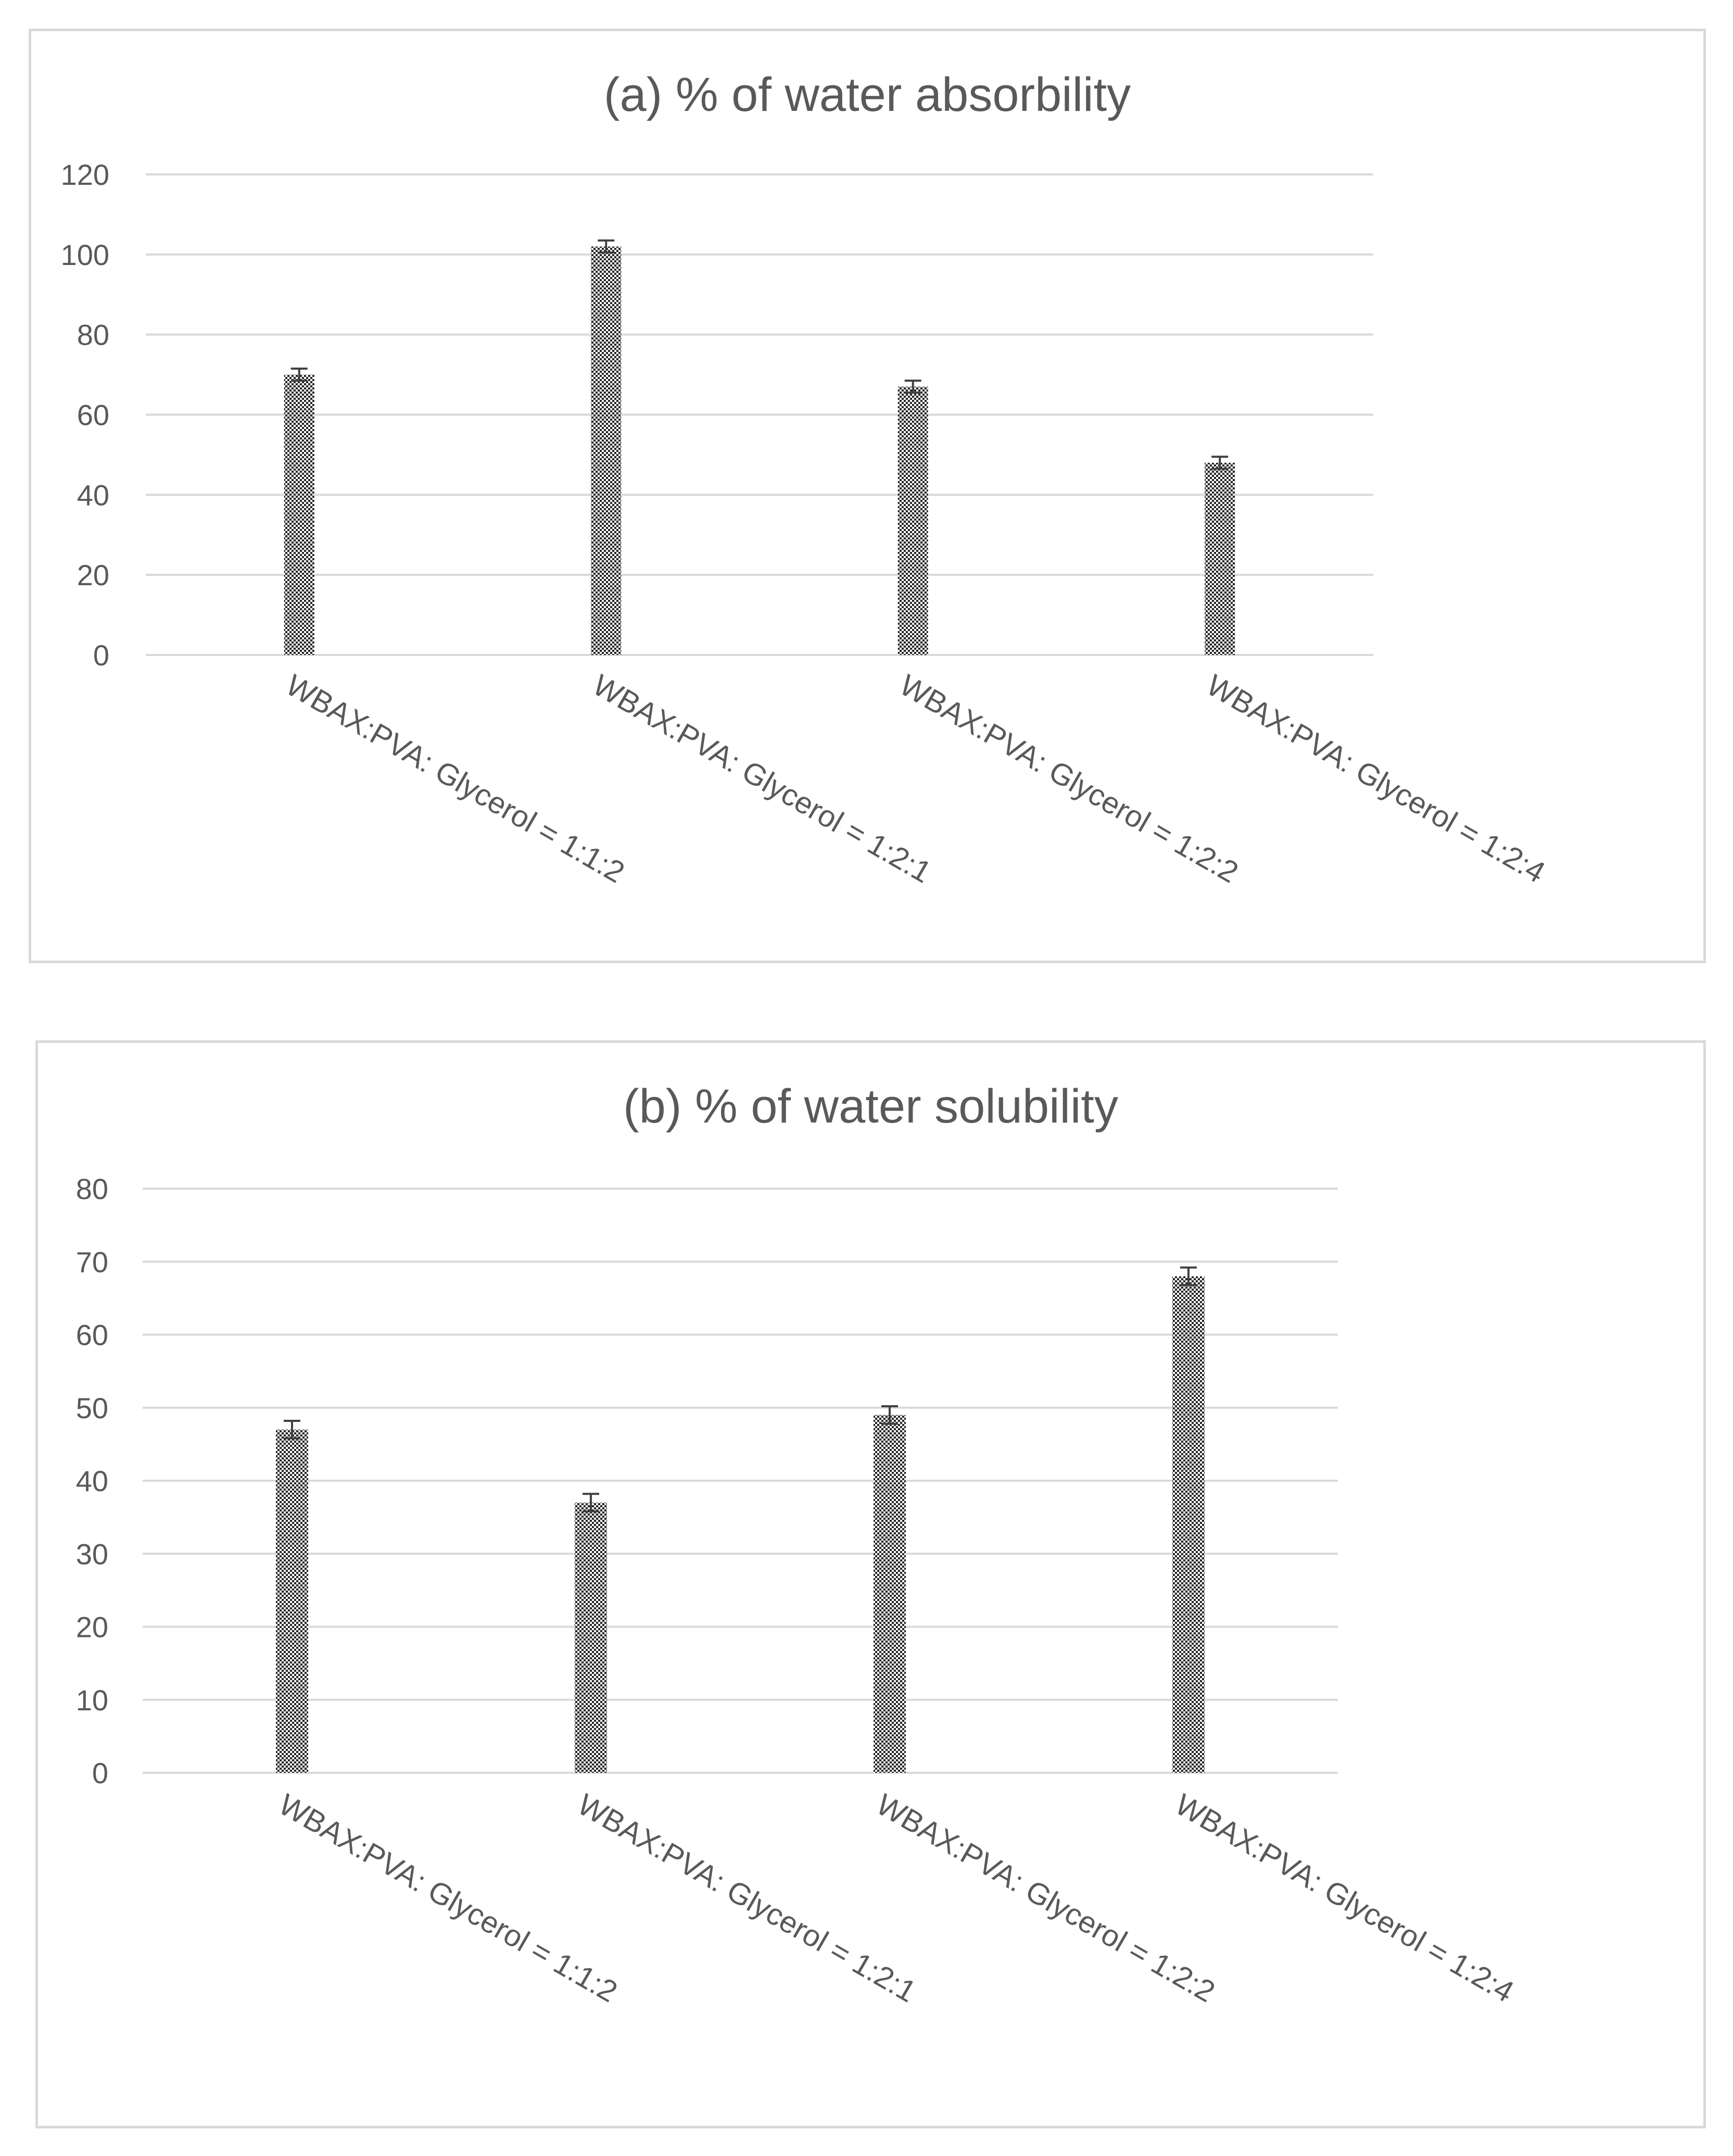 The width and height of the screenshot is (1733, 2156). Describe the element at coordinates (92, 1700) in the screenshot. I see `y-tick-label: 10` at that location.